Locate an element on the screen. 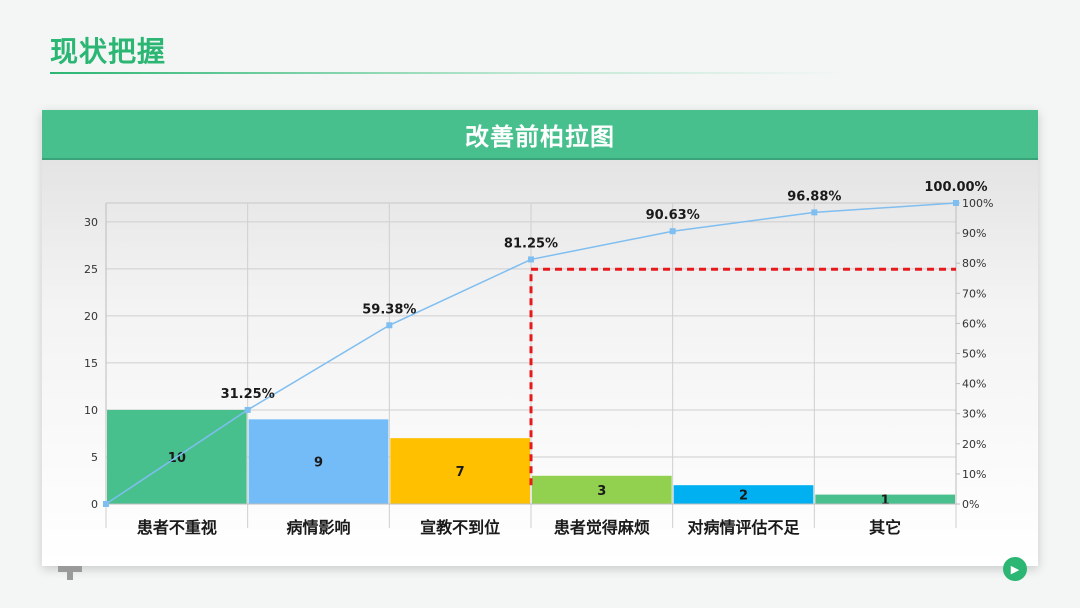  y2-tick-label: 0% is located at coordinates (970, 504).